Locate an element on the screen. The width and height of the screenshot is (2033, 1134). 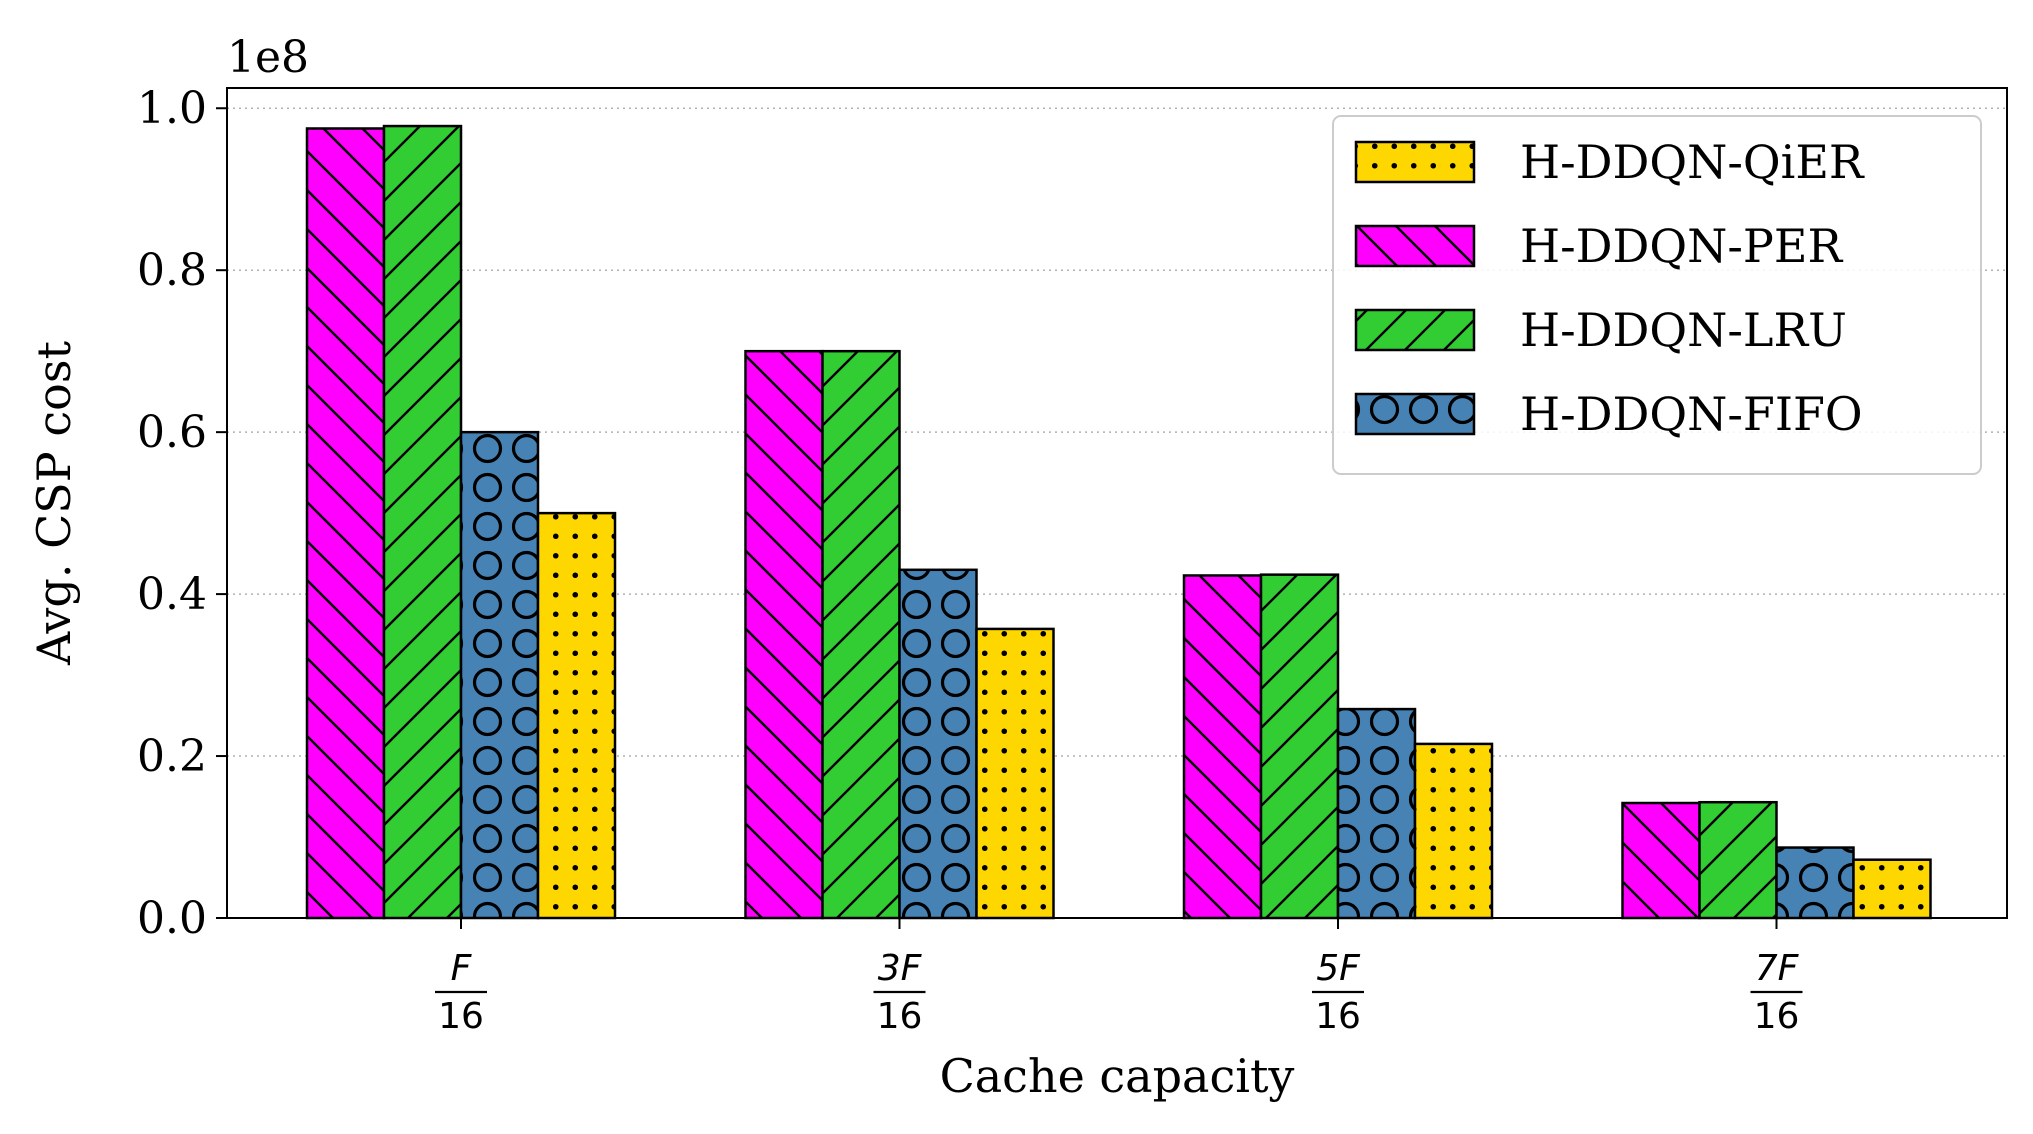
y-tick-label: 0.8 is located at coordinates (172, 270).